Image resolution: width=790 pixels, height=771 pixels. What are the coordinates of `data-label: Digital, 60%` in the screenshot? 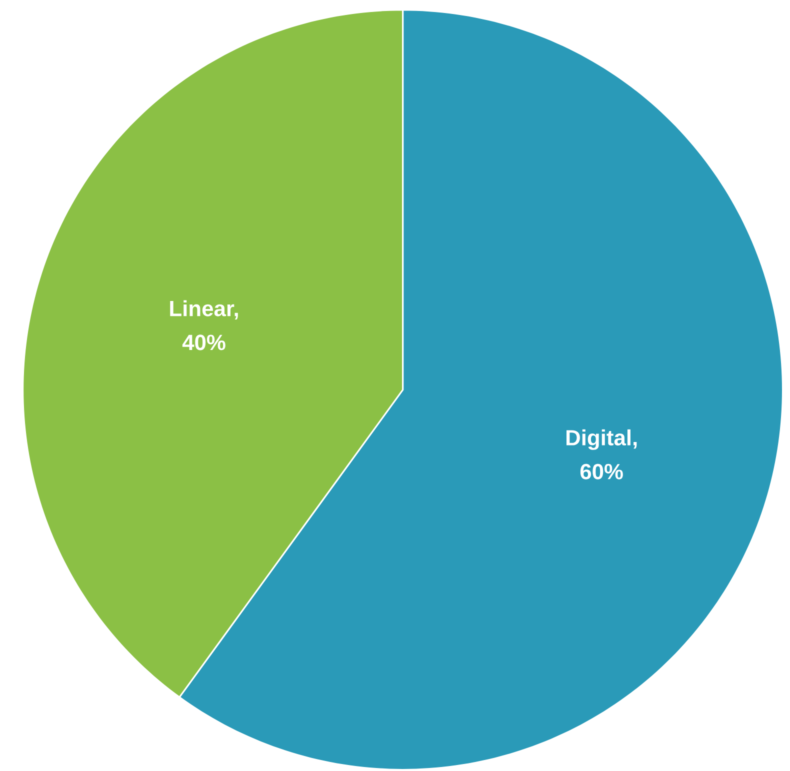 It's located at (601, 455).